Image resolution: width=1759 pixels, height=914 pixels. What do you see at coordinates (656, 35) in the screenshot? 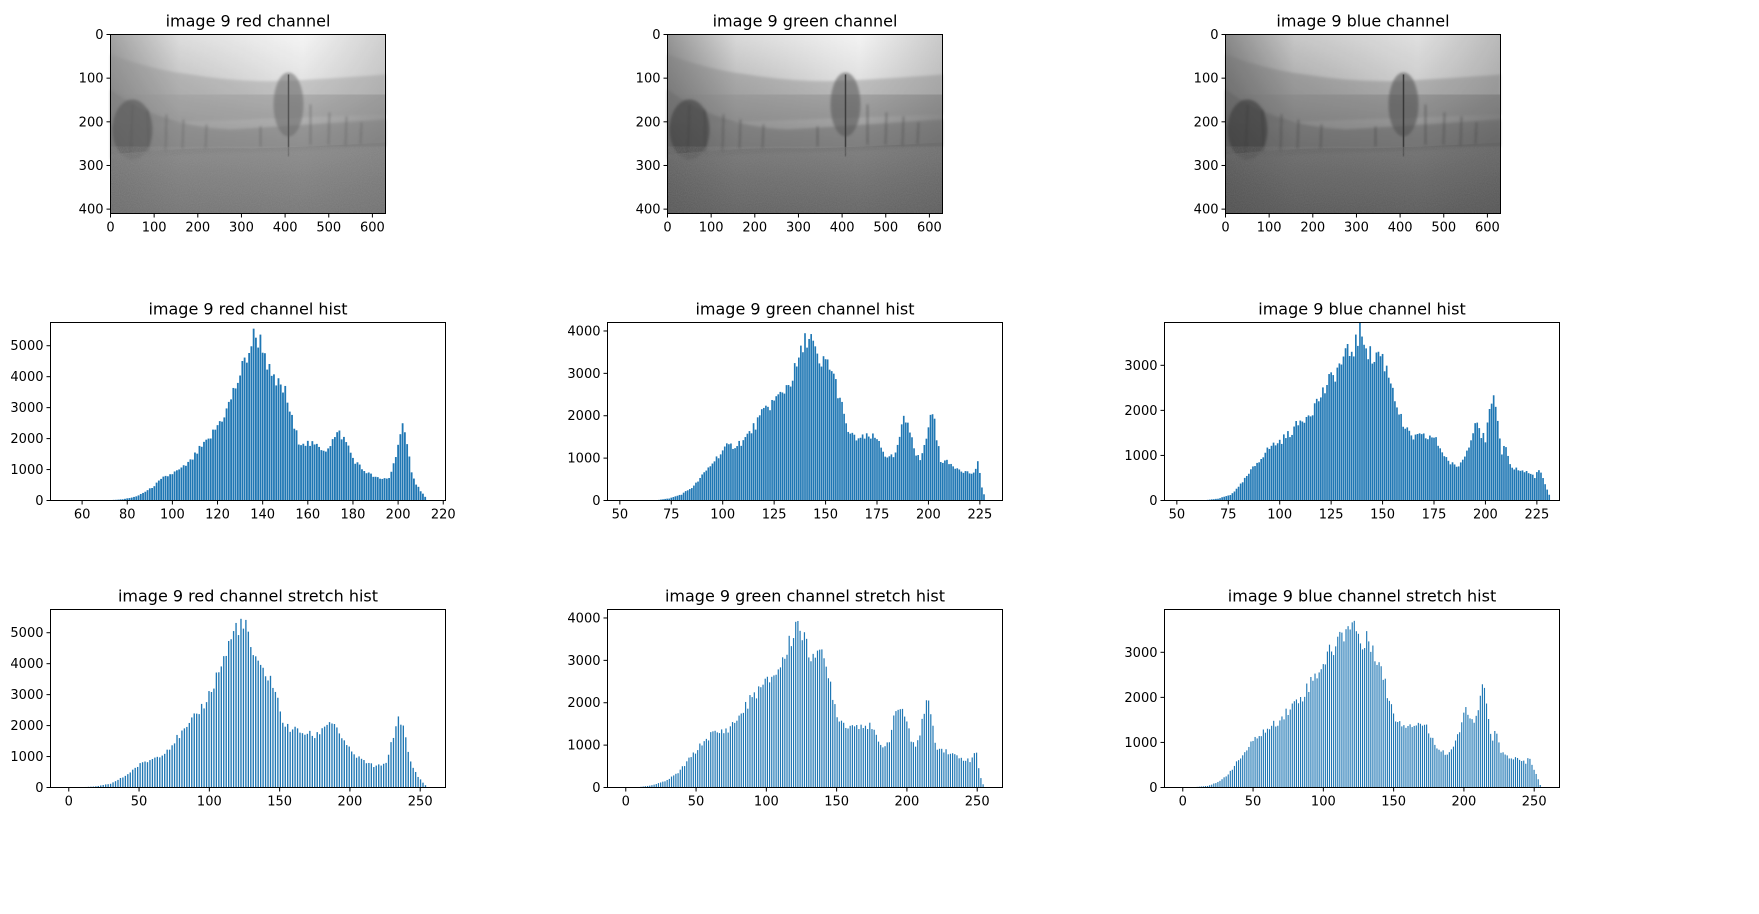
I see `y-tick-label: 0` at bounding box center [656, 35].